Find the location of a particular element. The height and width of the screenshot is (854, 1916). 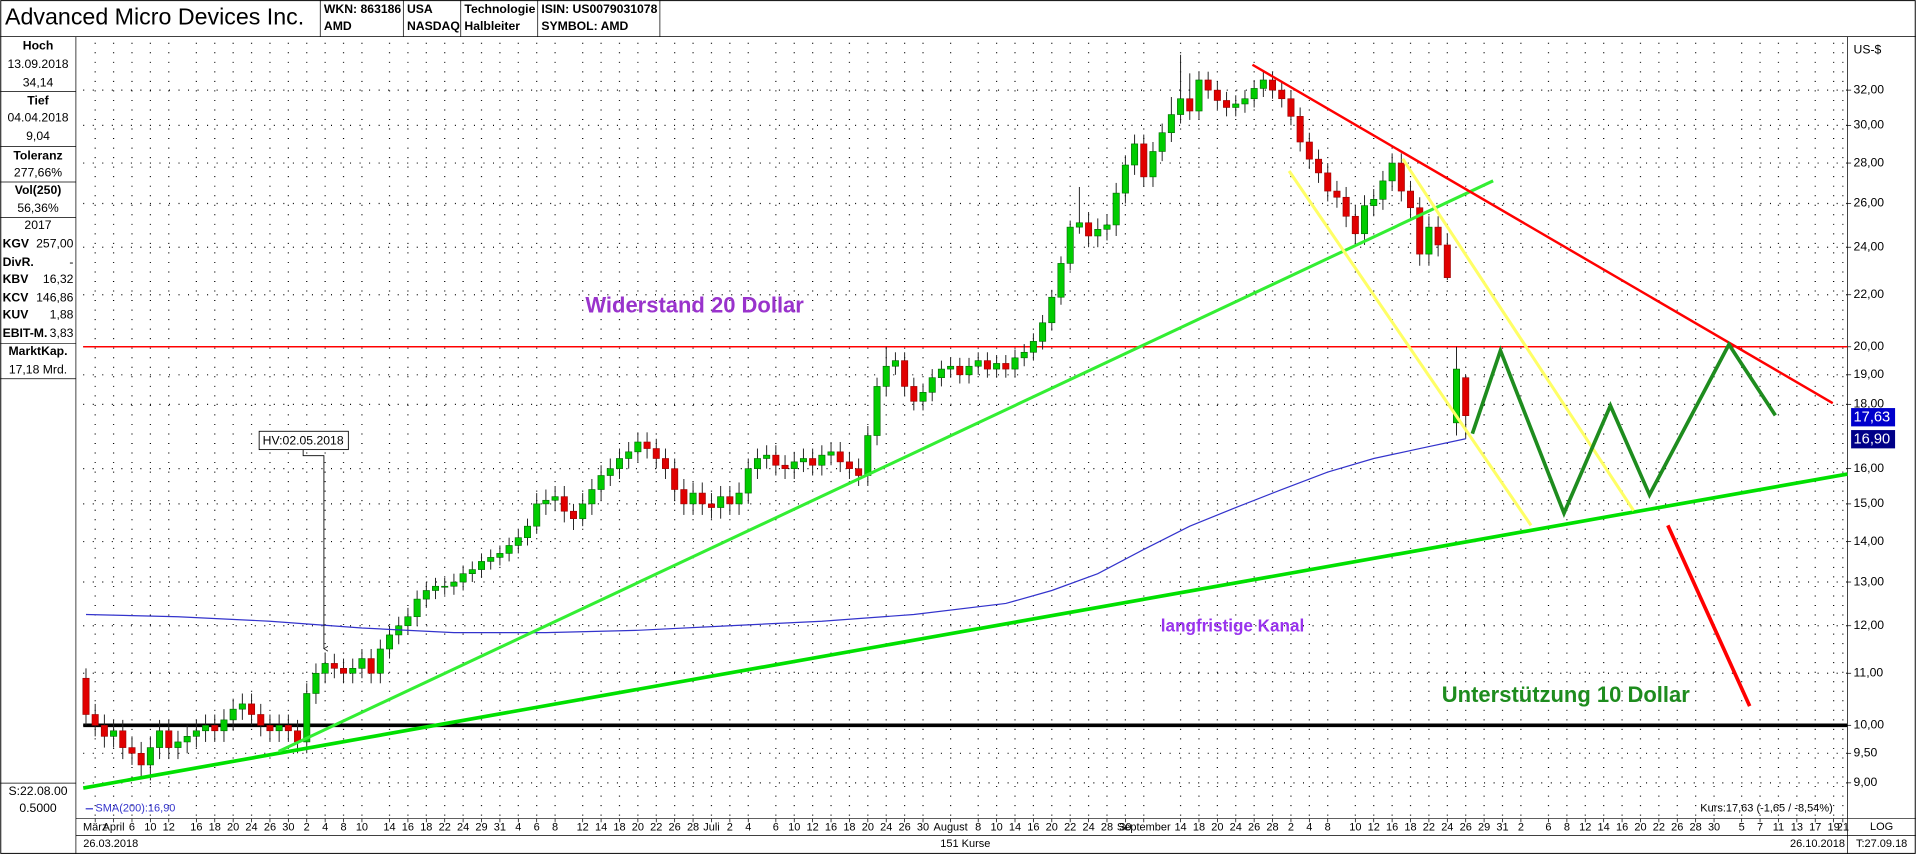

y-tick-label: 12,00 is located at coordinates (1869, 625).